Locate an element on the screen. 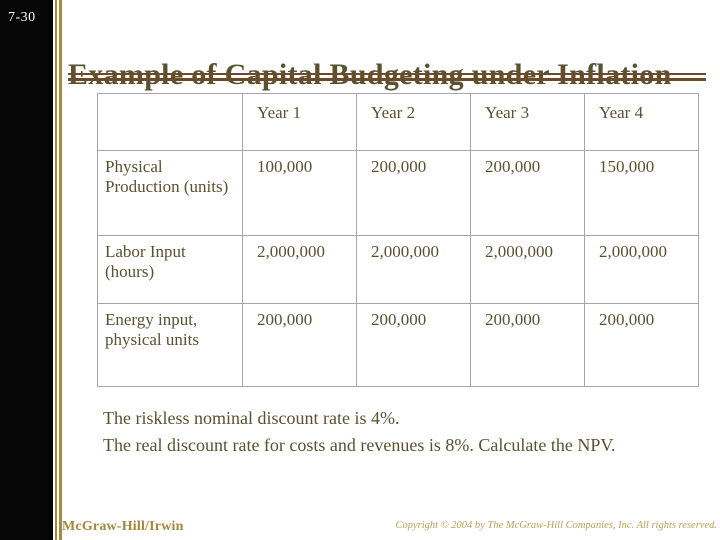  vertical-accent-line-thin is located at coordinates (56, 270).